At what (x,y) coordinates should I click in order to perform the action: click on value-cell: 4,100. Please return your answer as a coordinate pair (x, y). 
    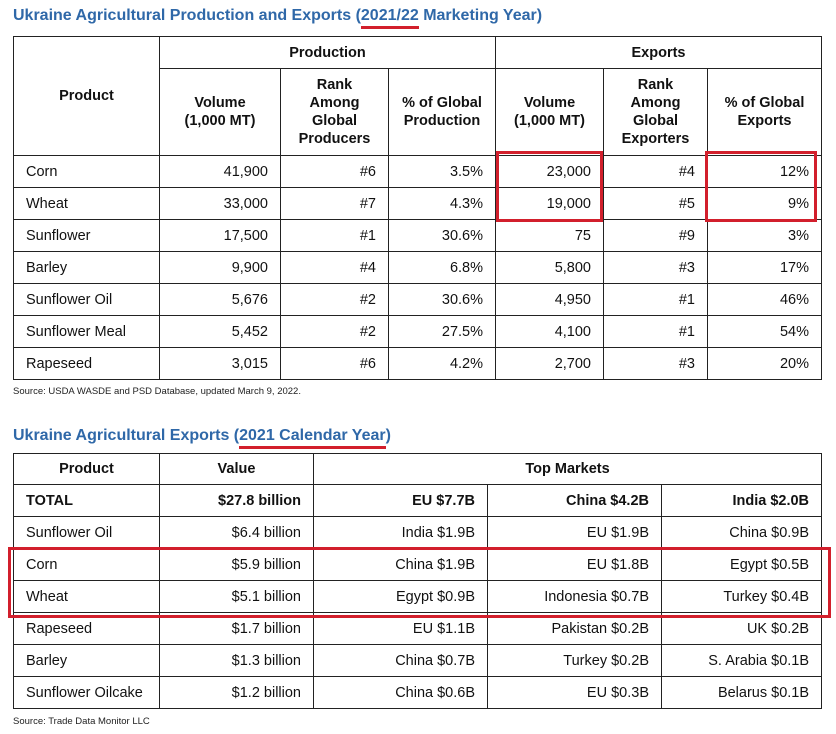
    Looking at the image, I should click on (549, 331).